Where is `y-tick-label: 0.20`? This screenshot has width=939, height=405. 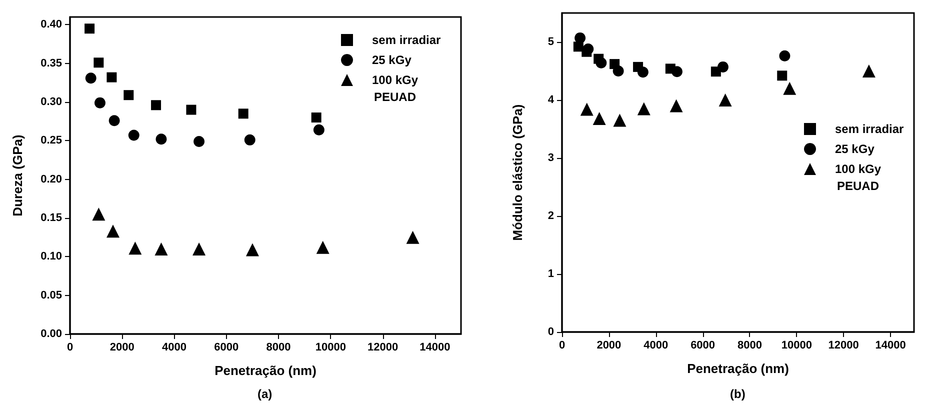 y-tick-label: 0.20 is located at coordinates (51, 179).